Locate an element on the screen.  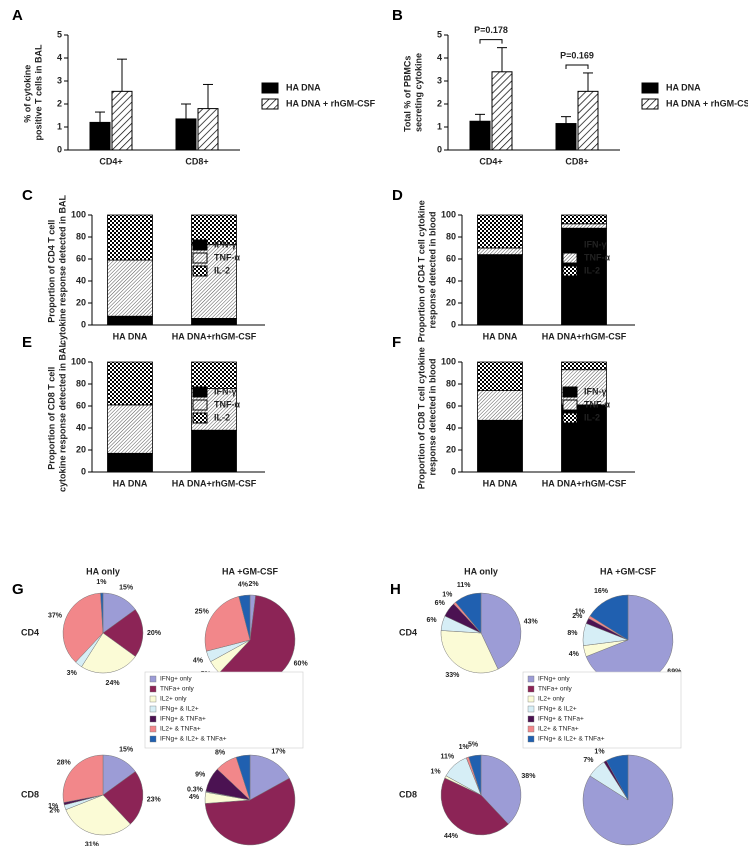
slice-label: 23% is located at coordinates (154, 800).